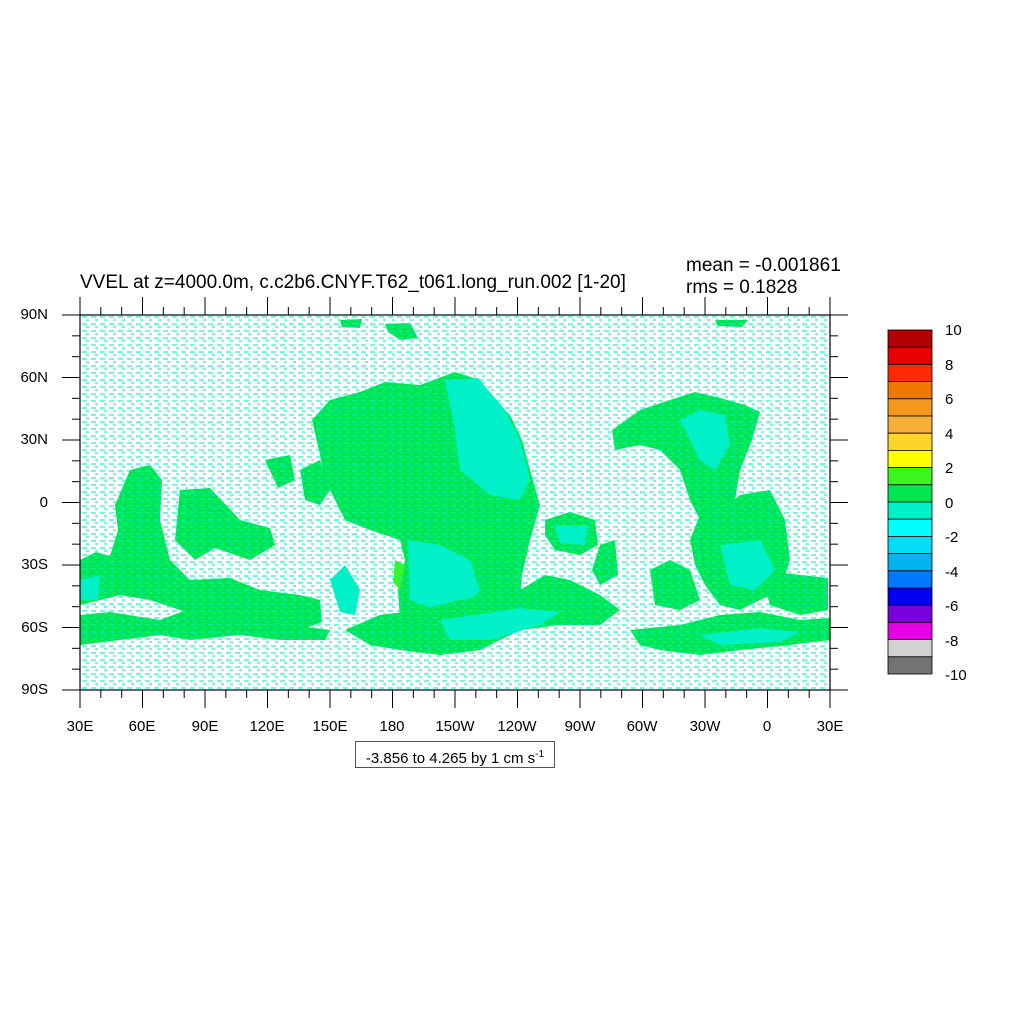 The height and width of the screenshot is (1024, 1024). What do you see at coordinates (949, 365) in the screenshot?
I see `cbar-label-8: 8` at bounding box center [949, 365].